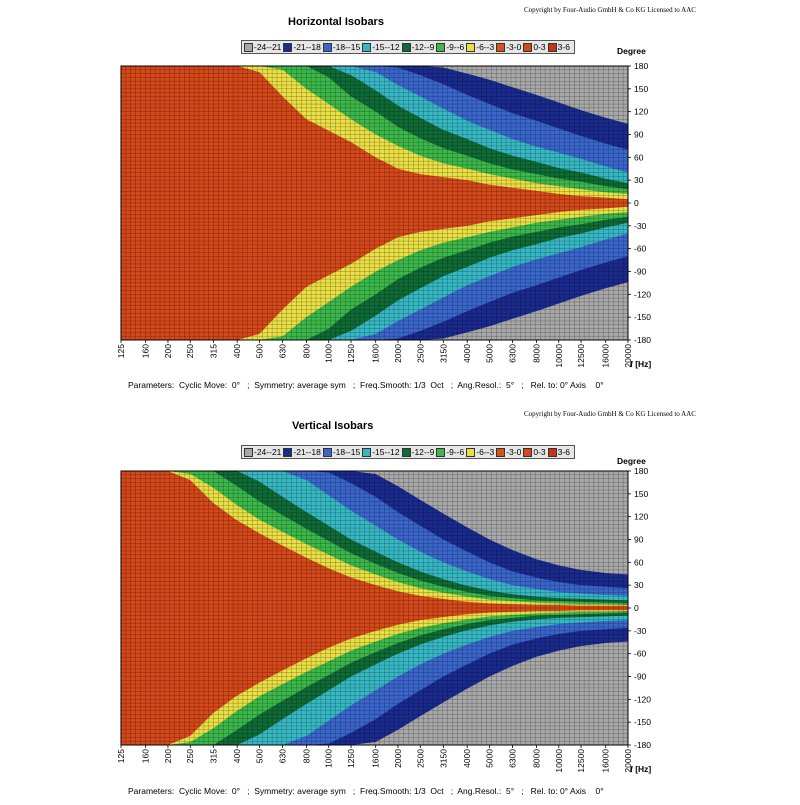  I want to click on legend-item: -24--21, so click(262, 47).